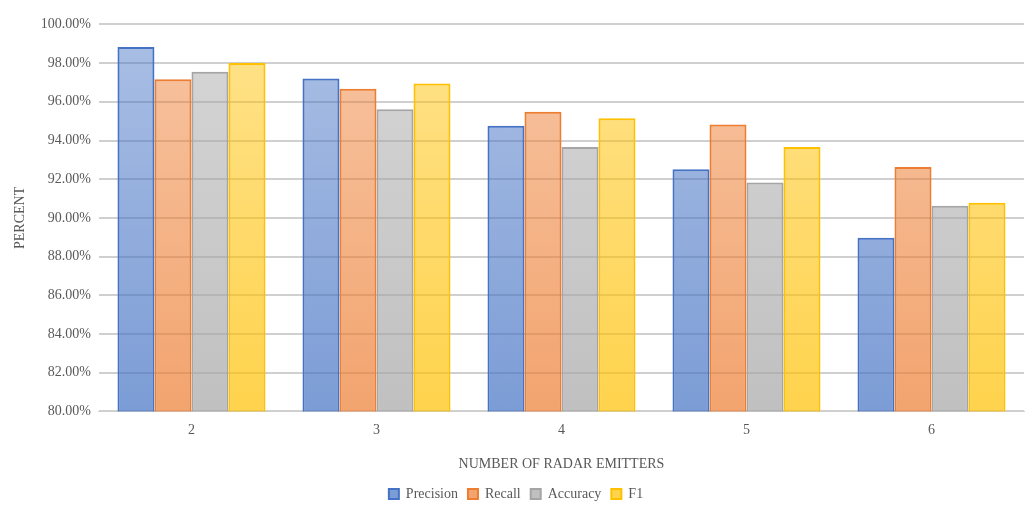  I want to click on y-tick-label: 80.00%, so click(69, 411).